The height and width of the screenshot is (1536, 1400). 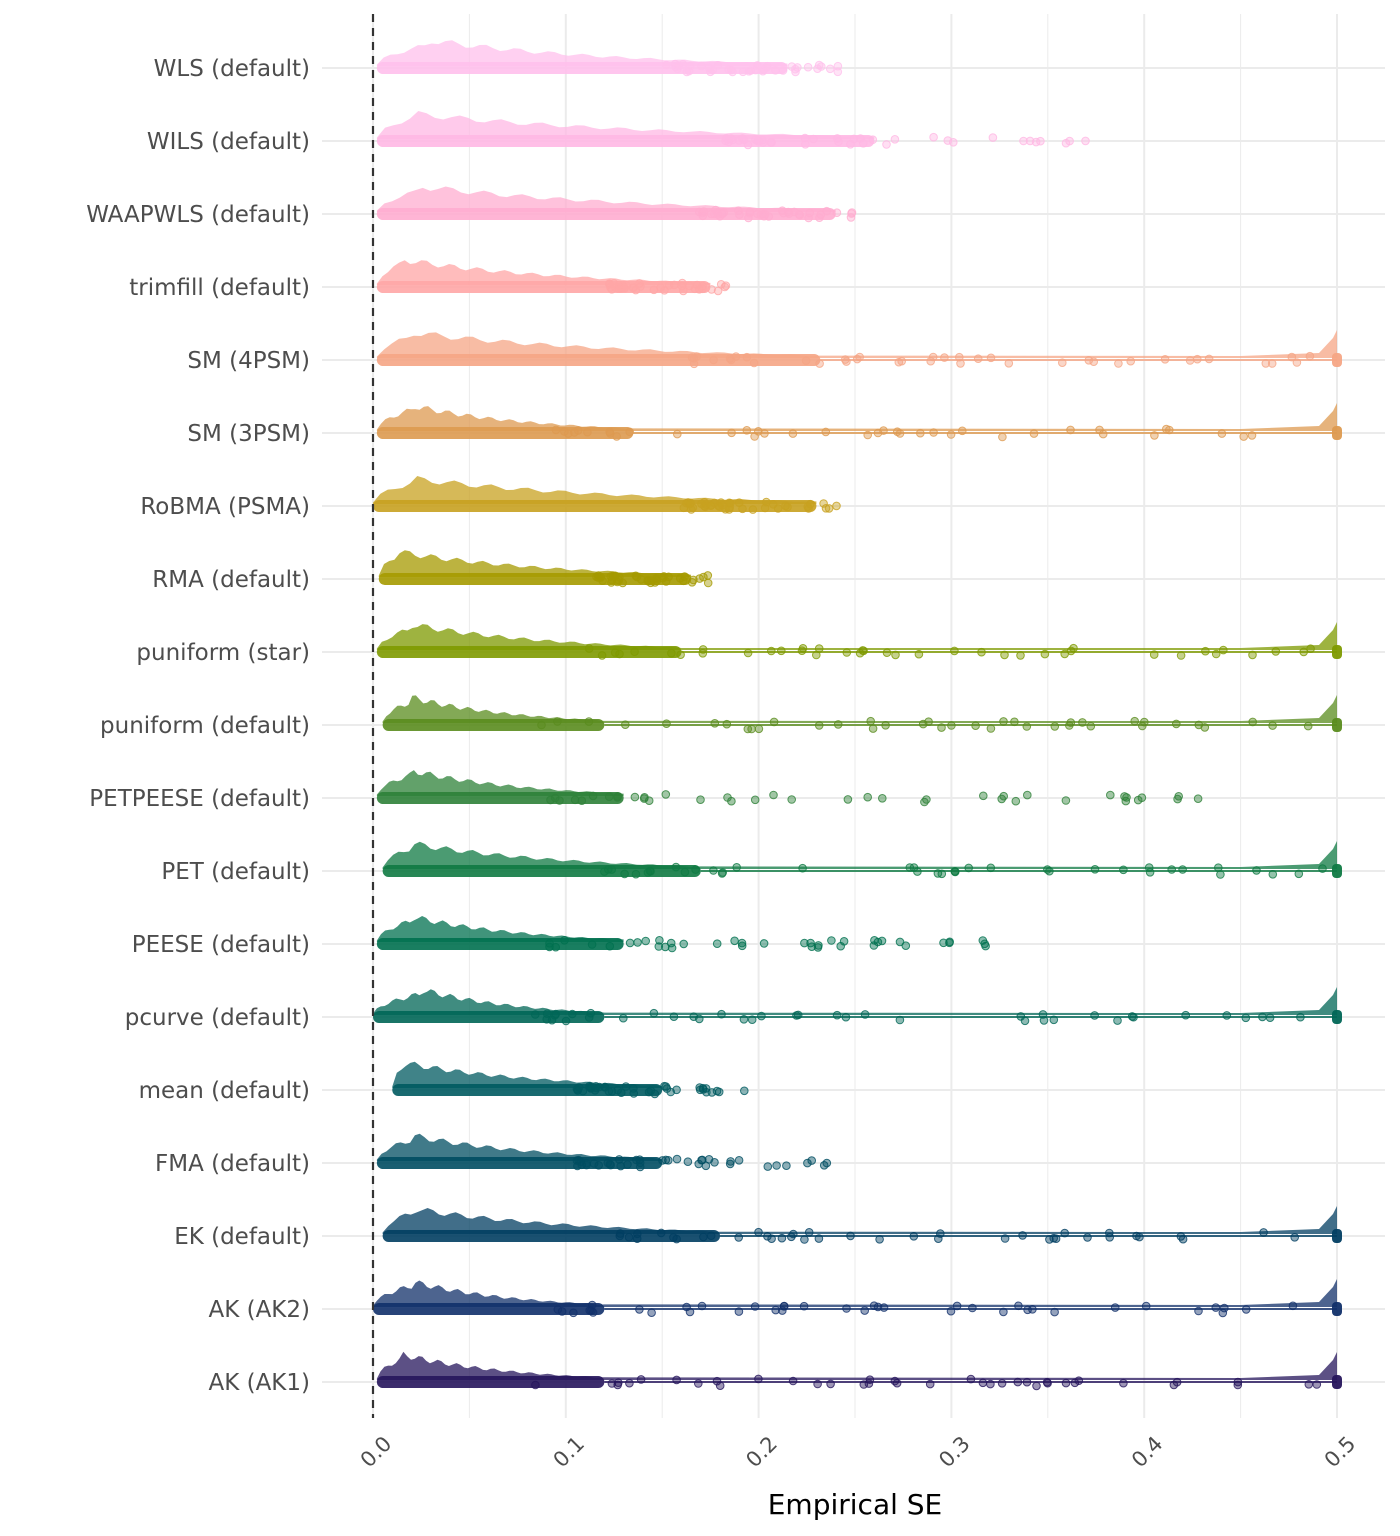 What do you see at coordinates (259, 1383) in the screenshot?
I see `y-category-label: AK (AK1)` at bounding box center [259, 1383].